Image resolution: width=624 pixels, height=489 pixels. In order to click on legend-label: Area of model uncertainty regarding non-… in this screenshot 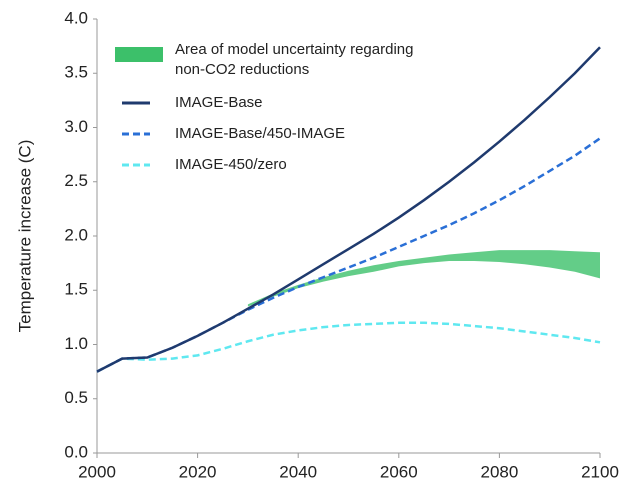, I will do `click(294, 59)`.